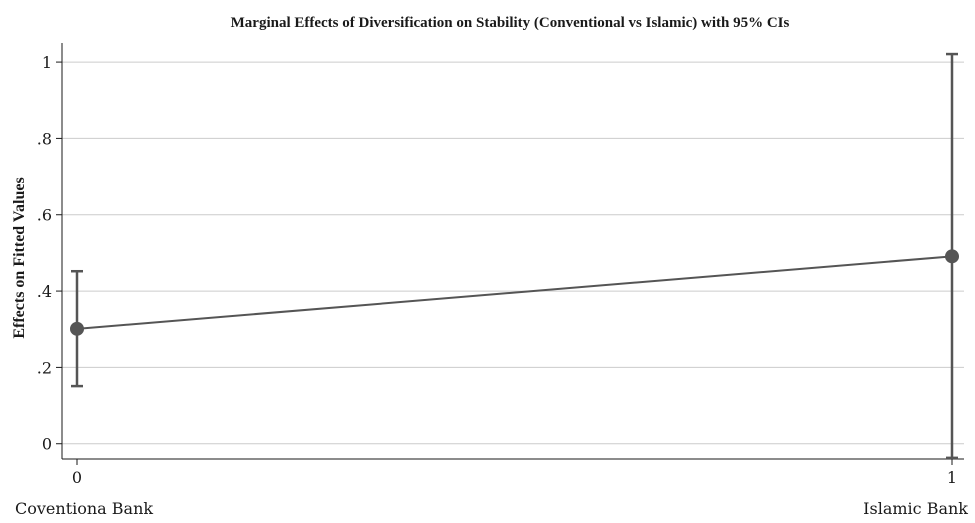  I want to click on y-tick-label: .6, so click(44, 215).